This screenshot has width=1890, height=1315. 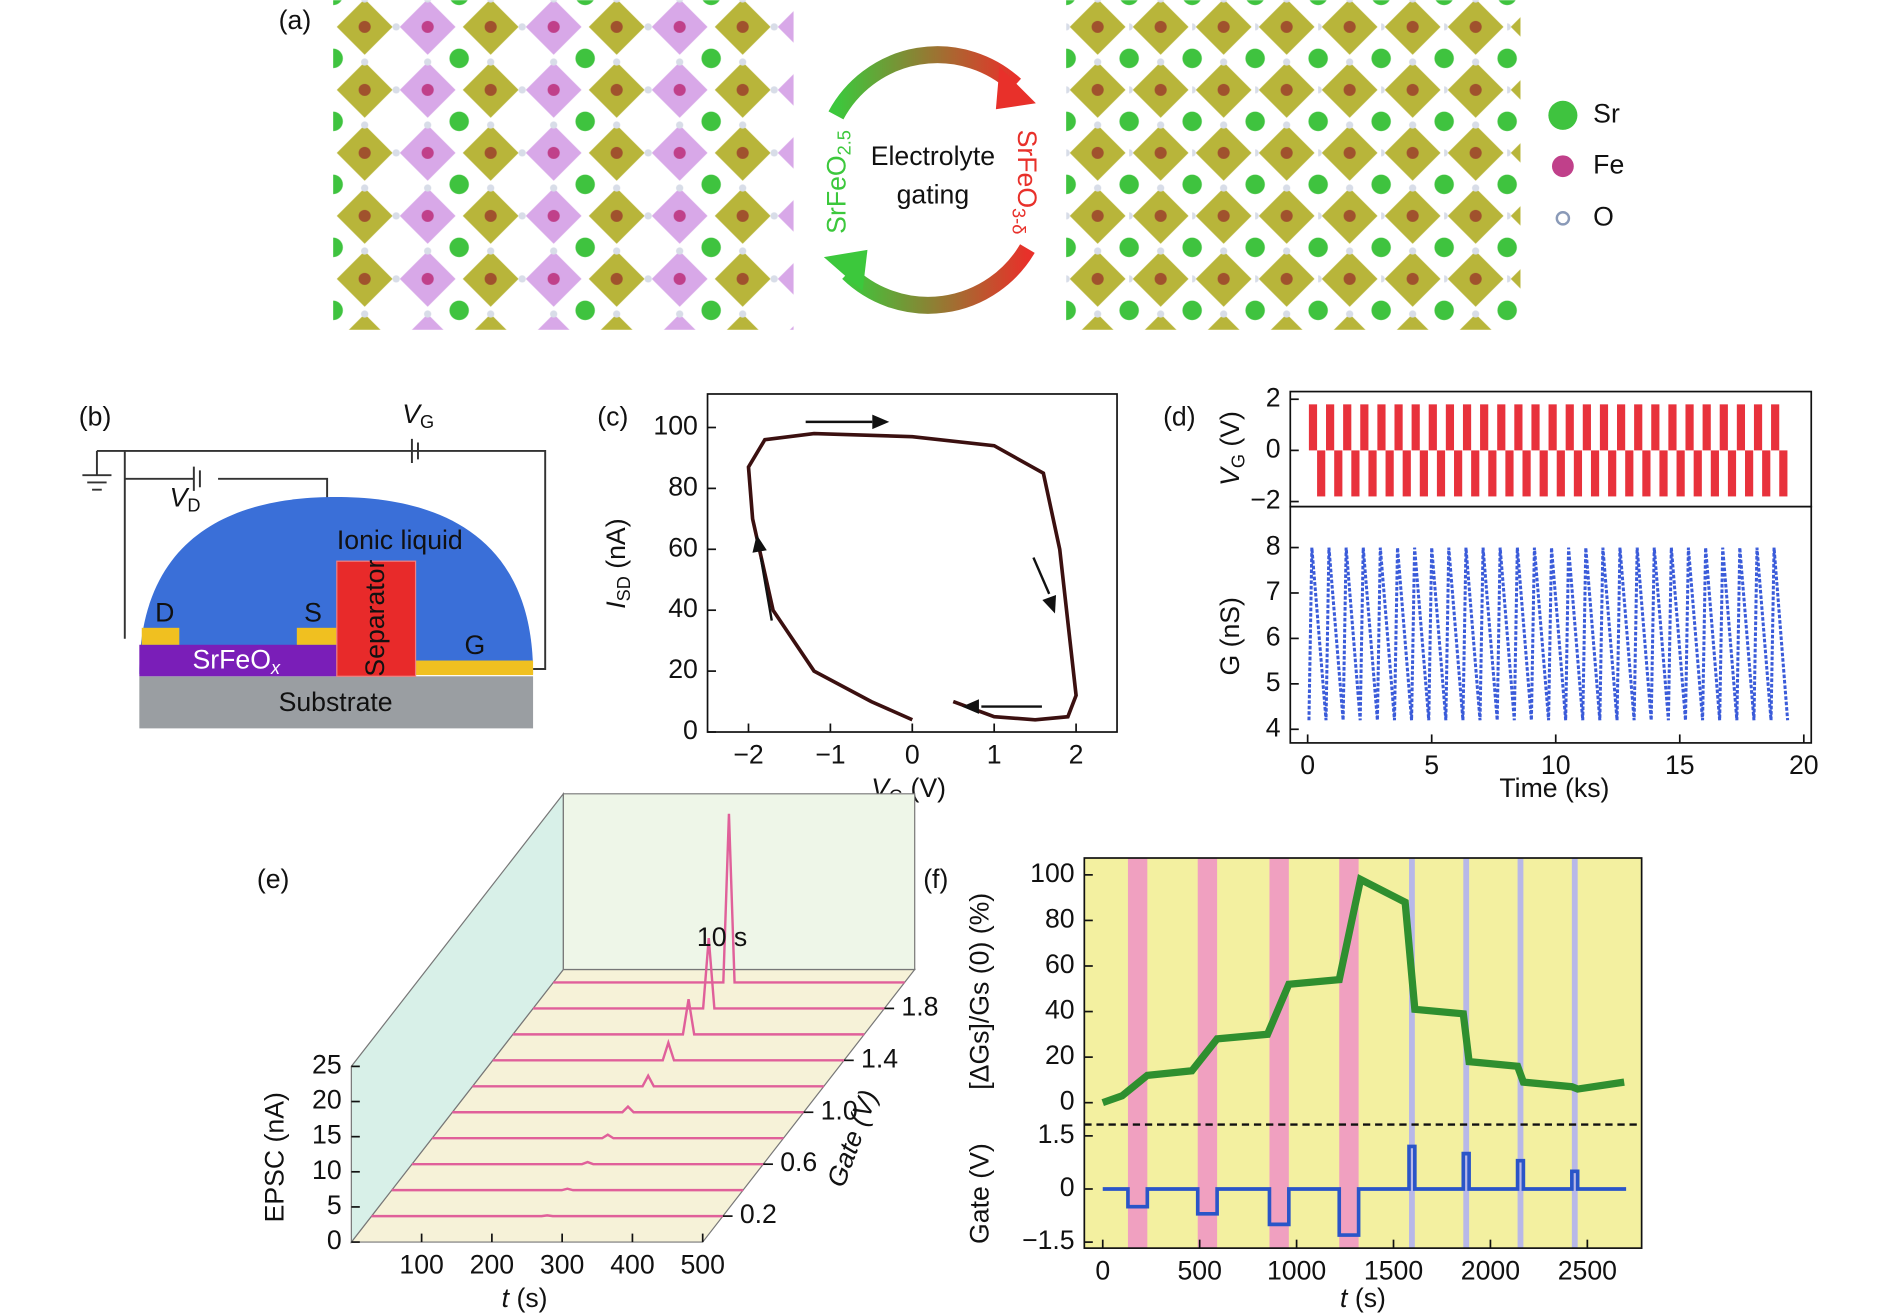 I want to click on electrode-label: G, so click(x=475, y=645).